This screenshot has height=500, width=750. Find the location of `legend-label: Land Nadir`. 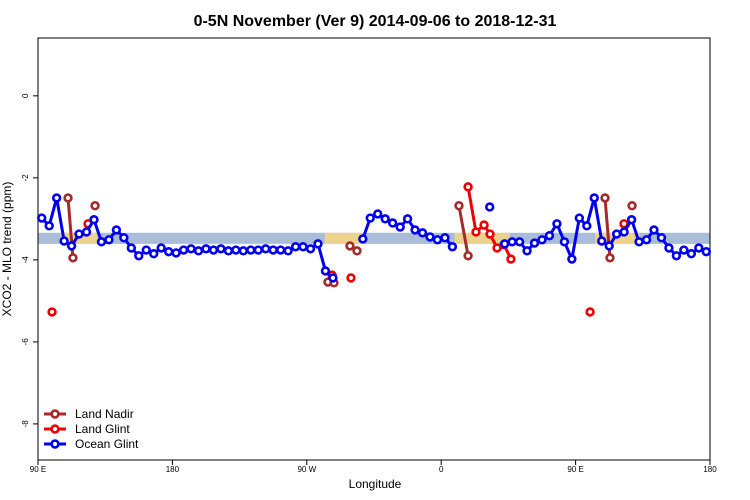

legend-label: Land Nadir is located at coordinates (104, 414).